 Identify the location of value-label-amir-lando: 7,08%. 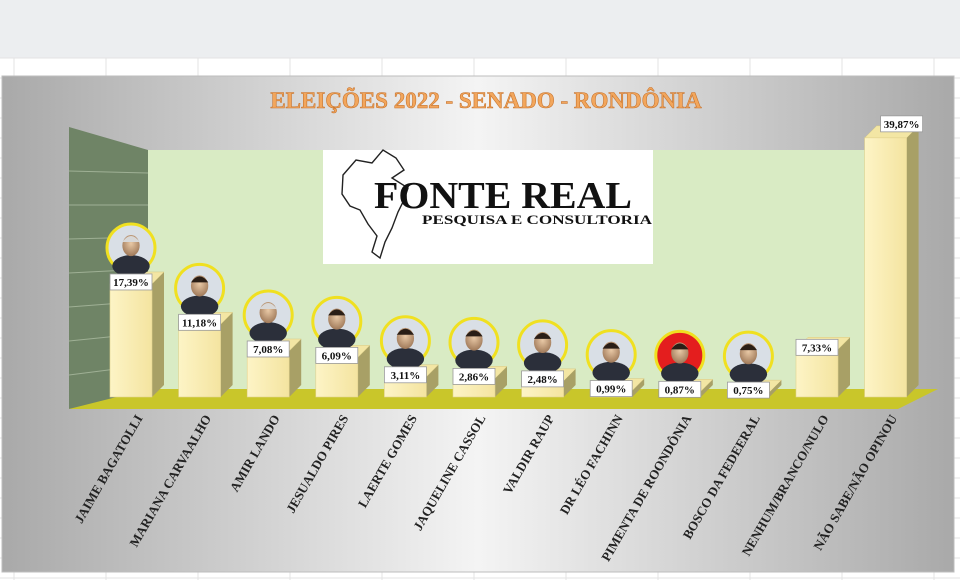
(268, 349).